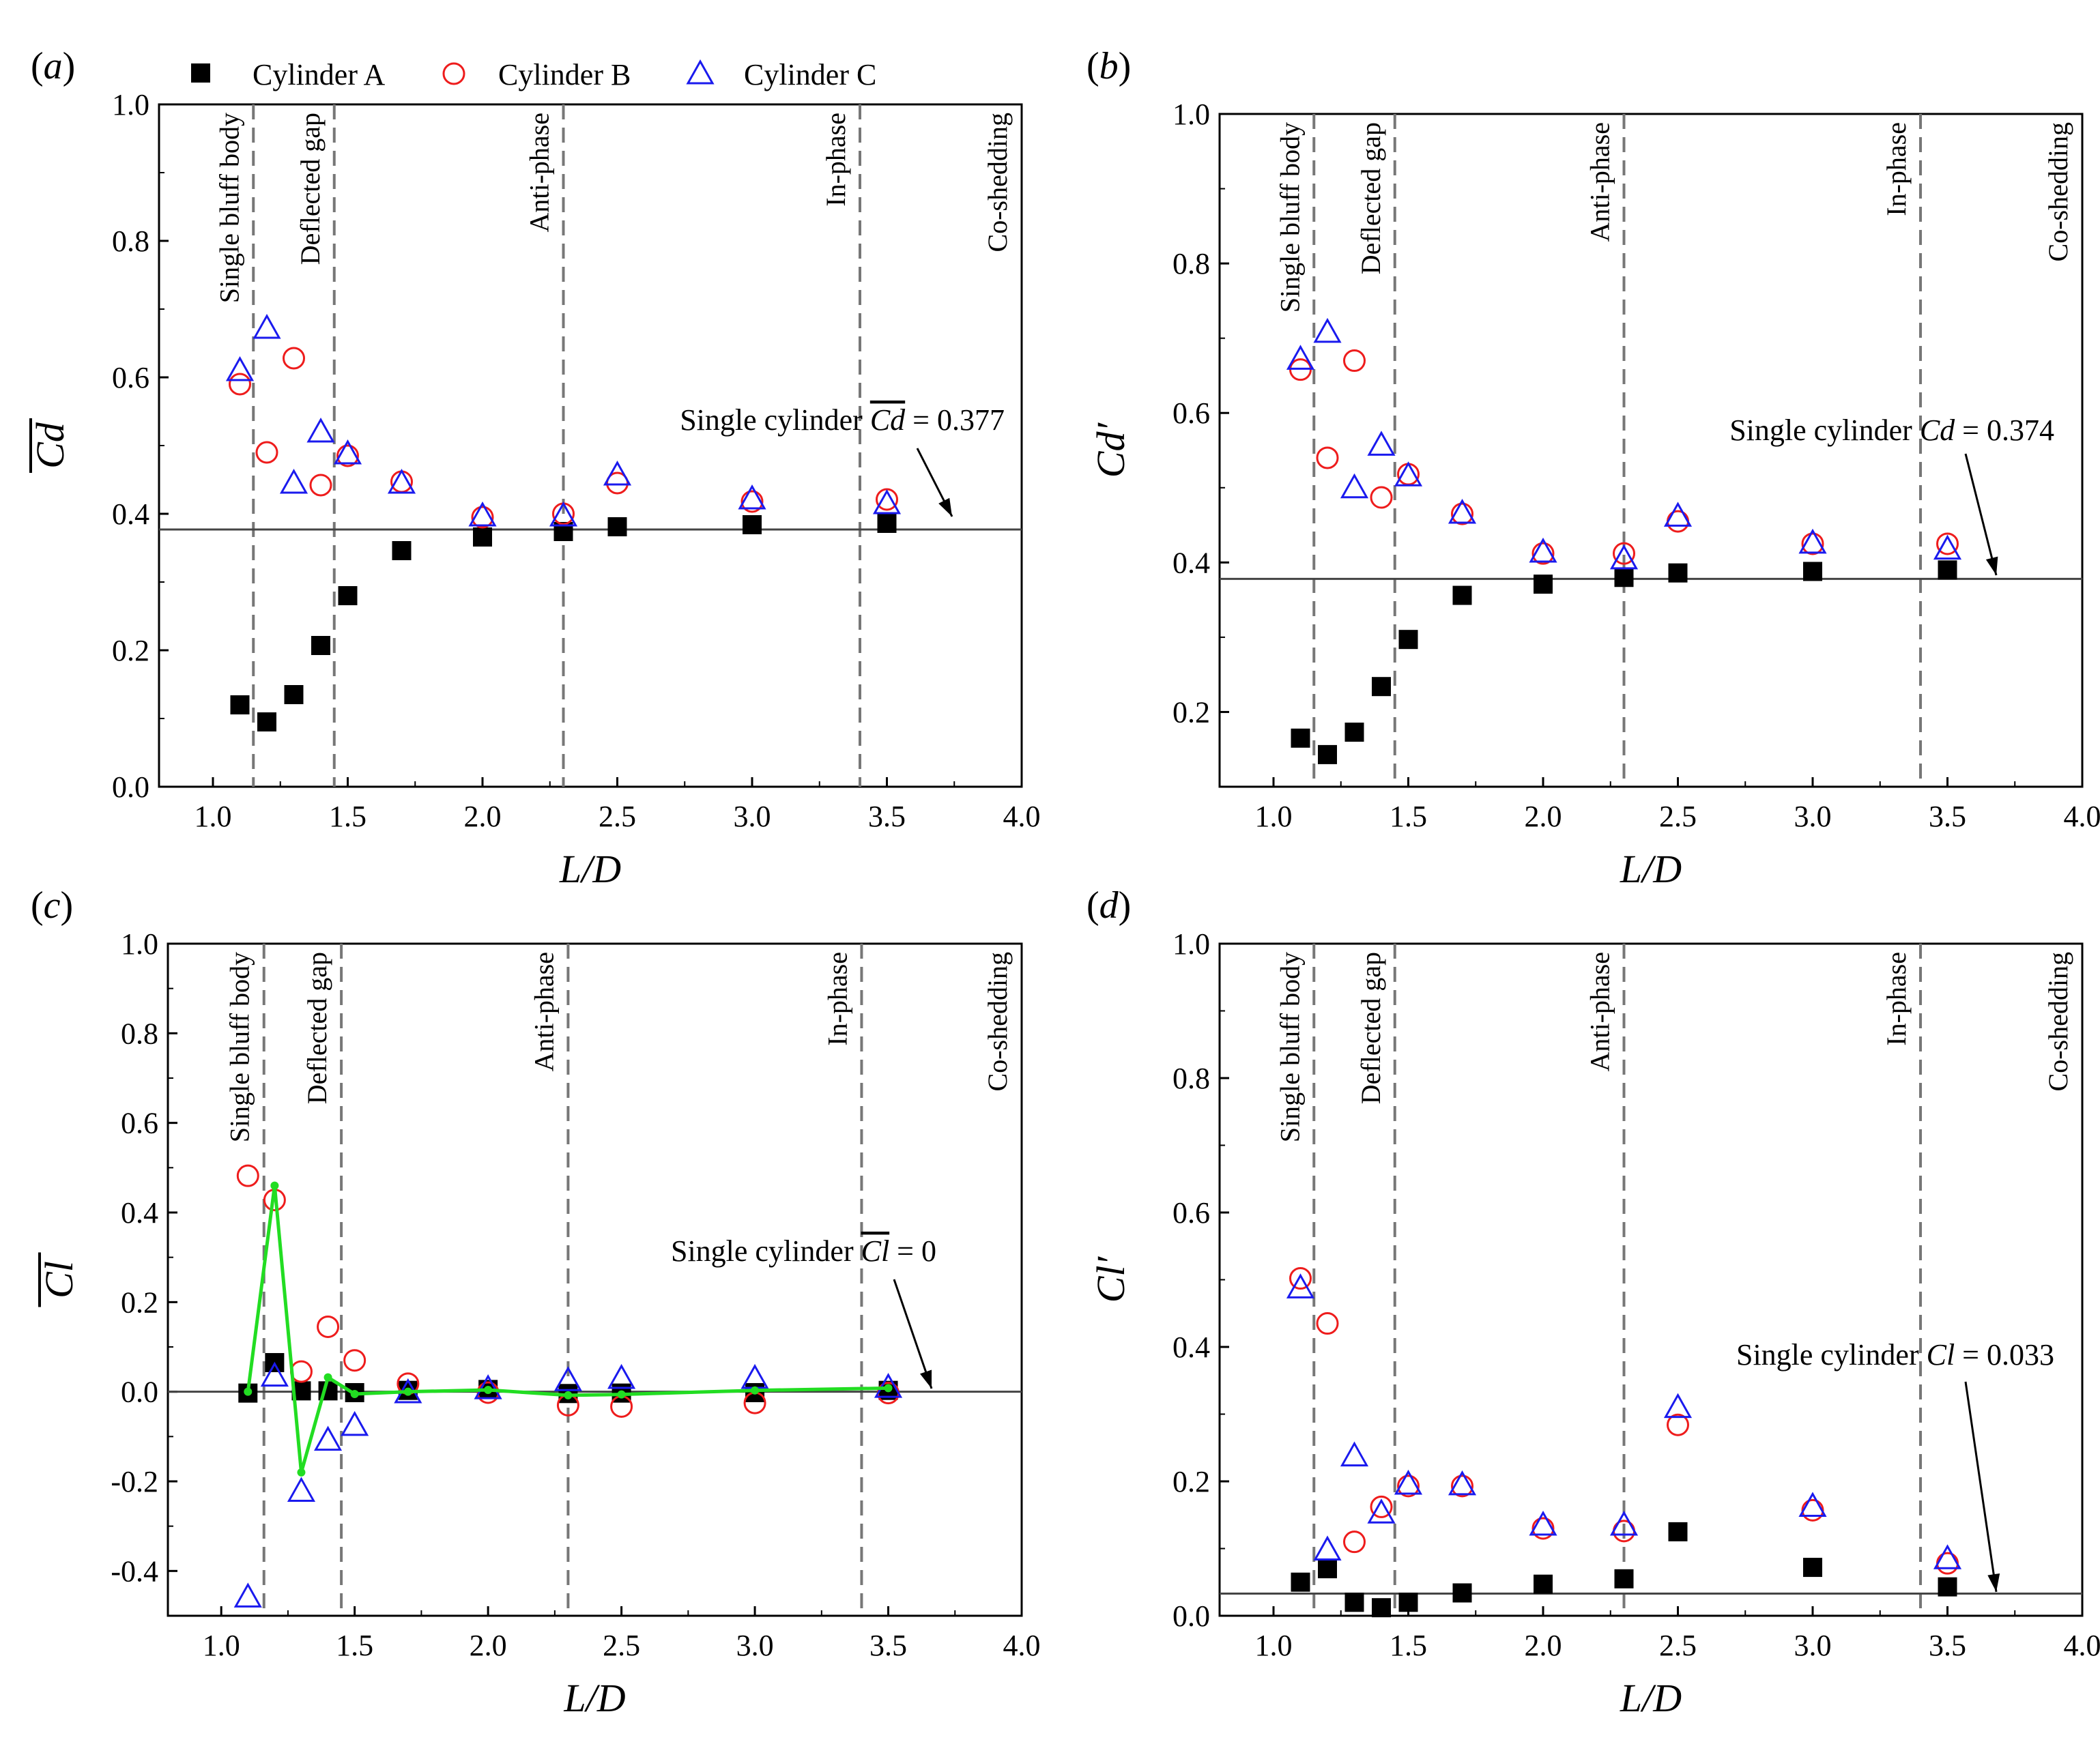 The image size is (2100, 1742). Describe the element at coordinates (310, 189) in the screenshot. I see `regime-label: Deflected gap` at that location.